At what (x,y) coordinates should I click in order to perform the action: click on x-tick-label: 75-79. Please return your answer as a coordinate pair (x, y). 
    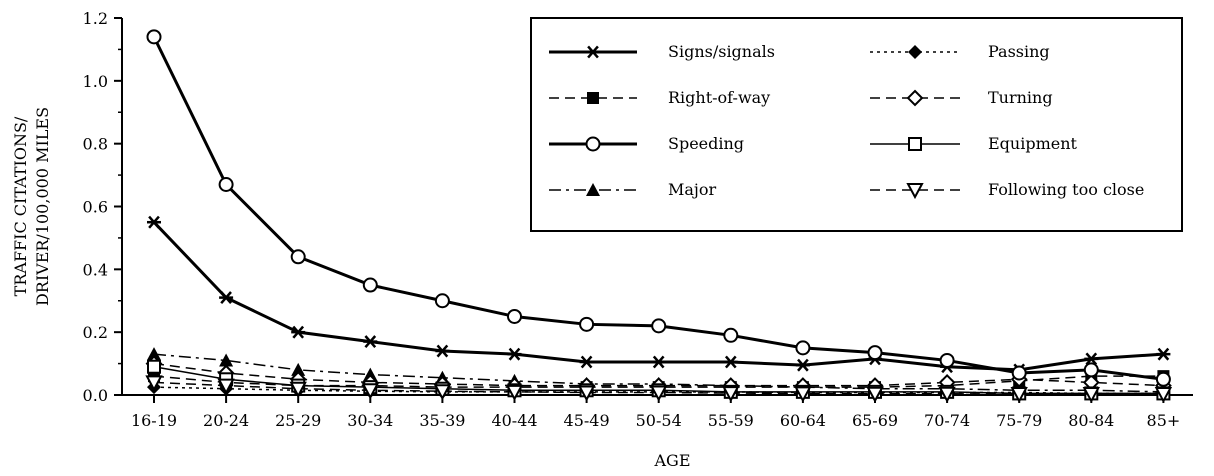
    Looking at the image, I should click on (1019, 420).